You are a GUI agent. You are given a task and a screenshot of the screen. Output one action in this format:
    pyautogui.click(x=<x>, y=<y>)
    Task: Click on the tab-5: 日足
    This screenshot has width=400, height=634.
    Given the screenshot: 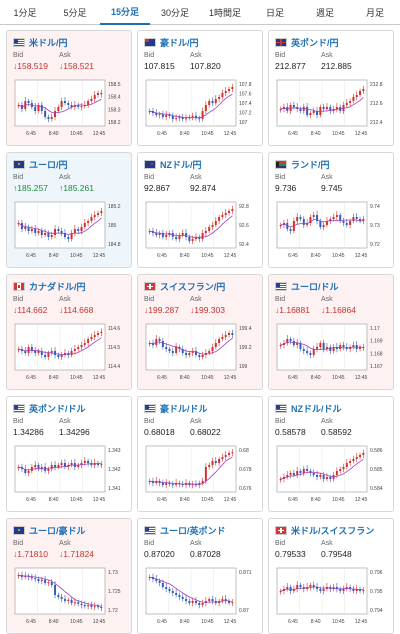 What is the action you would take?
    pyautogui.click(x=274, y=12)
    